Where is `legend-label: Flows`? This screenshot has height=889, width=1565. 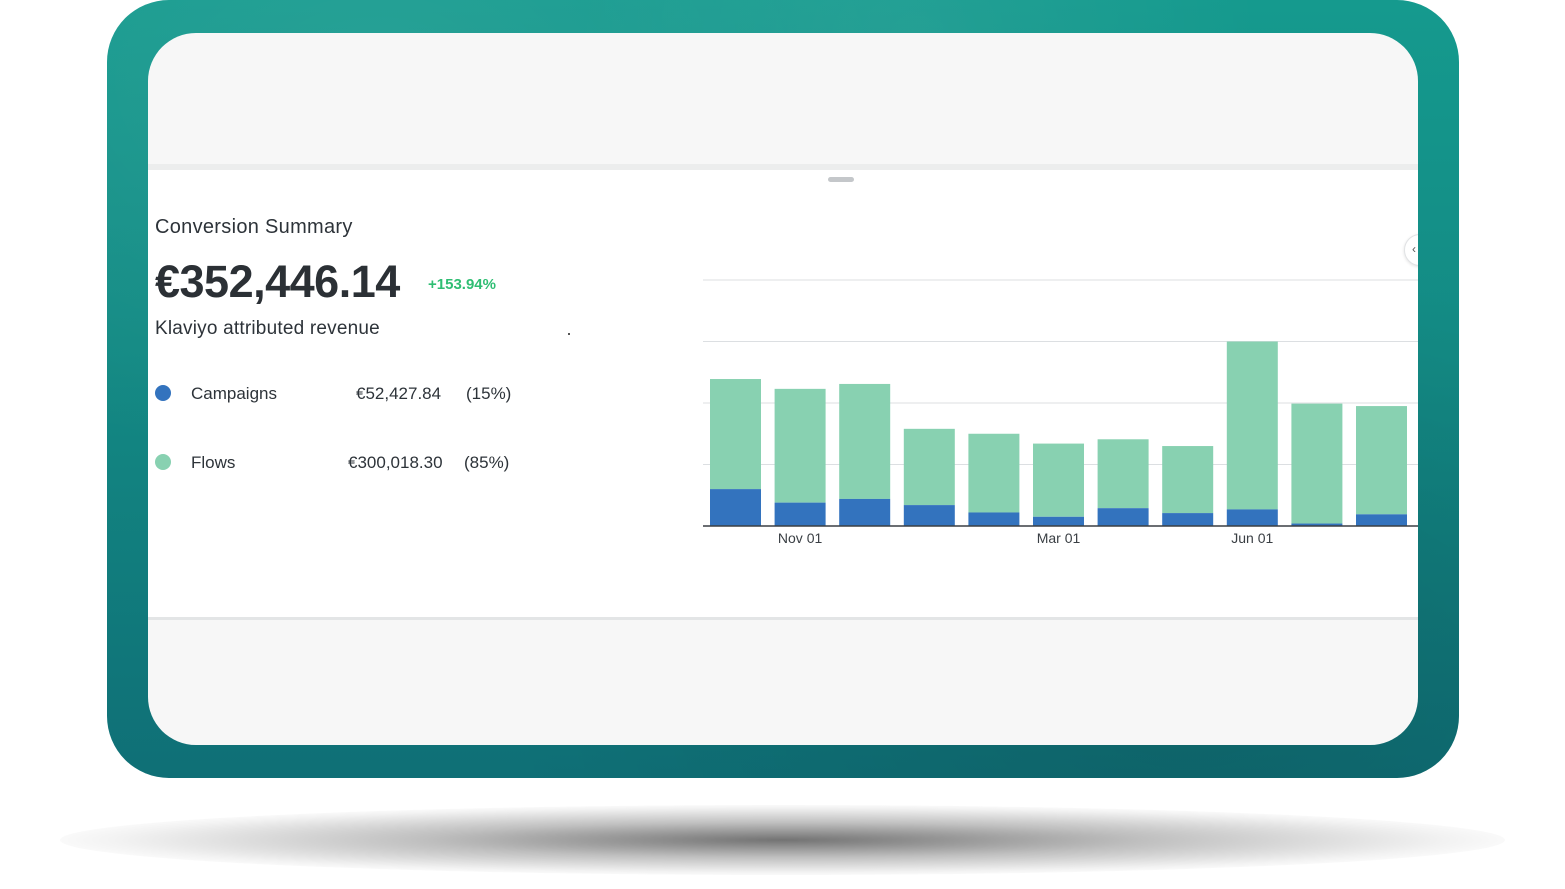
legend-label: Flows is located at coordinates (213, 462).